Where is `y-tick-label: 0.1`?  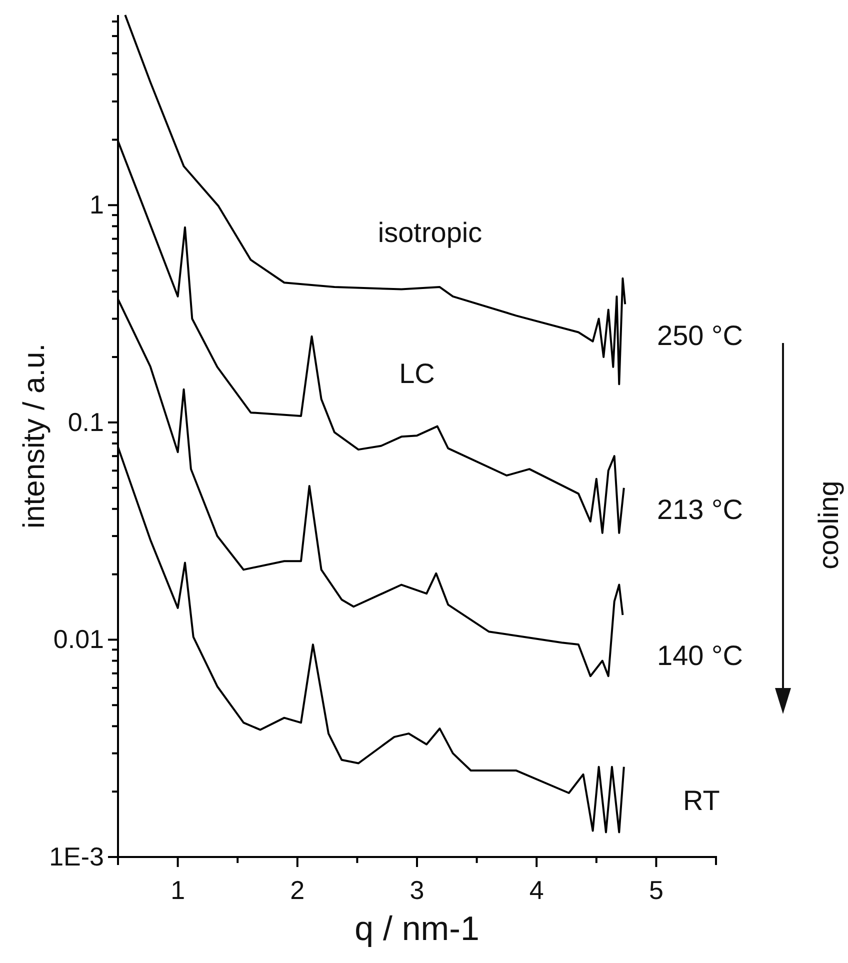
y-tick-label: 0.1 is located at coordinates (86, 421).